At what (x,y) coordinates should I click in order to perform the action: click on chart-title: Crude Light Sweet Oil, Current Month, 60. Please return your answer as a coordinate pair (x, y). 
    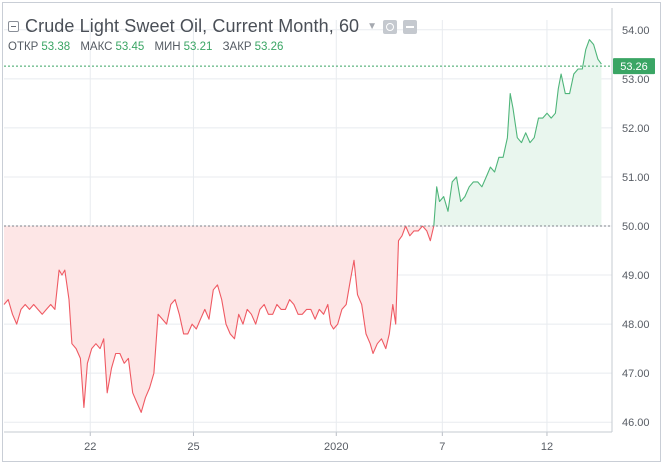
    Looking at the image, I should click on (192, 26).